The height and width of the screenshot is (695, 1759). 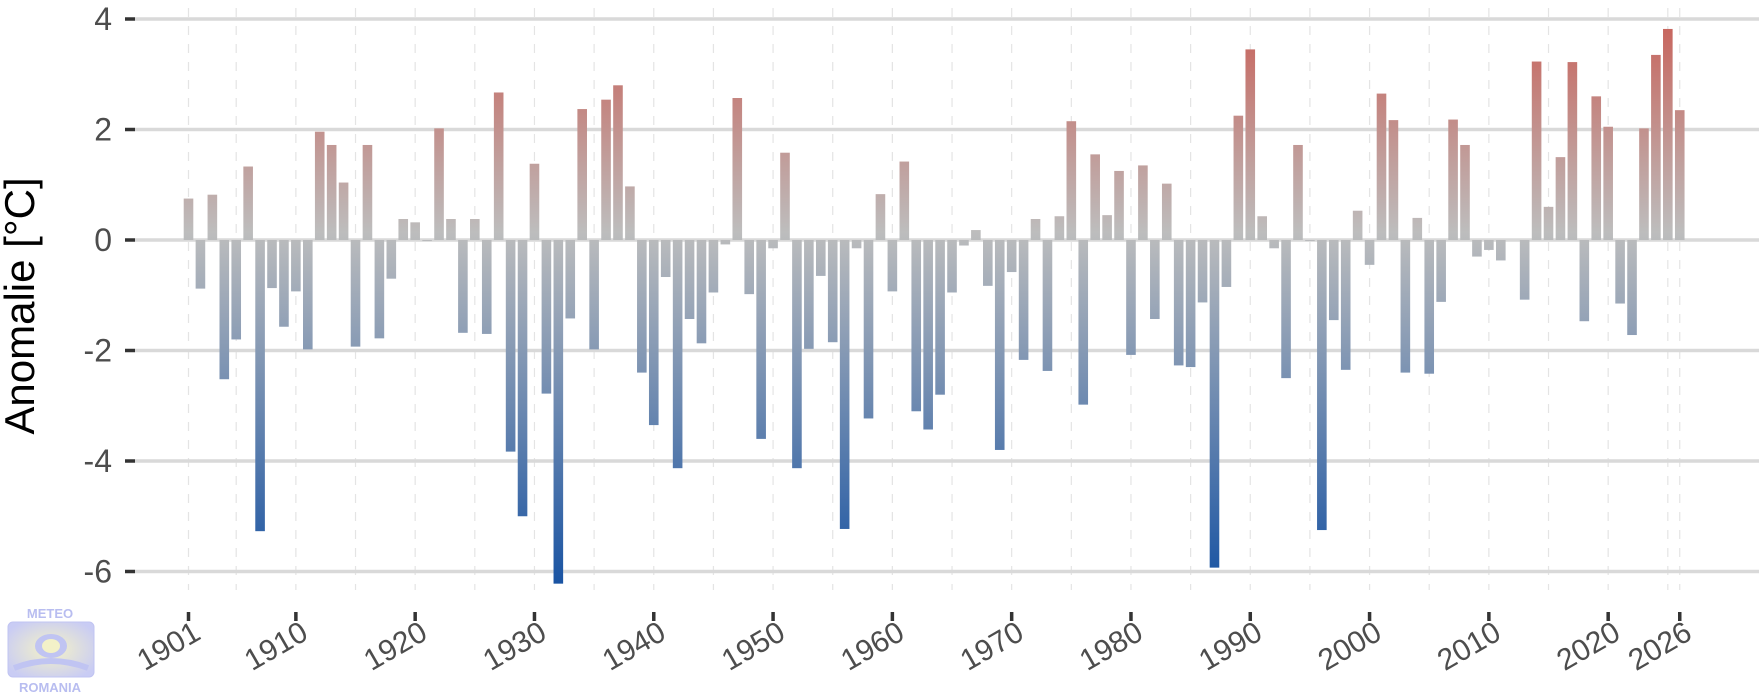 I want to click on bar-1965, so click(x=952, y=266).